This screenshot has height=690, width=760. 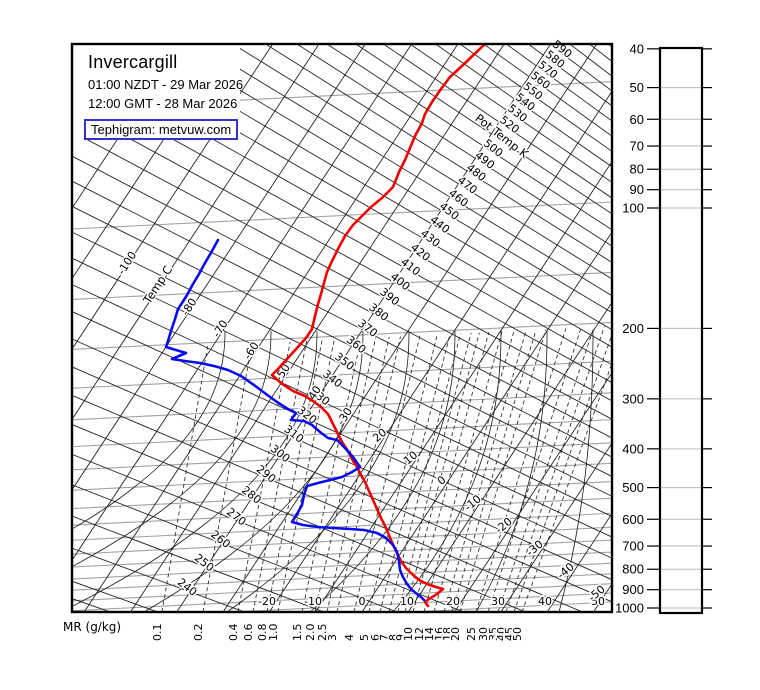 What do you see at coordinates (633, 448) in the screenshot?
I see `pressure-label: 400` at bounding box center [633, 448].